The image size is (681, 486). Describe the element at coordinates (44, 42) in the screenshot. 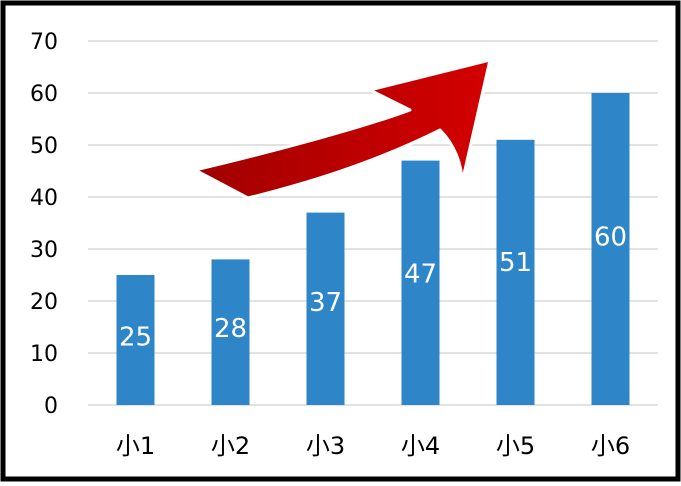

I see `y-tick-label: 70` at that location.